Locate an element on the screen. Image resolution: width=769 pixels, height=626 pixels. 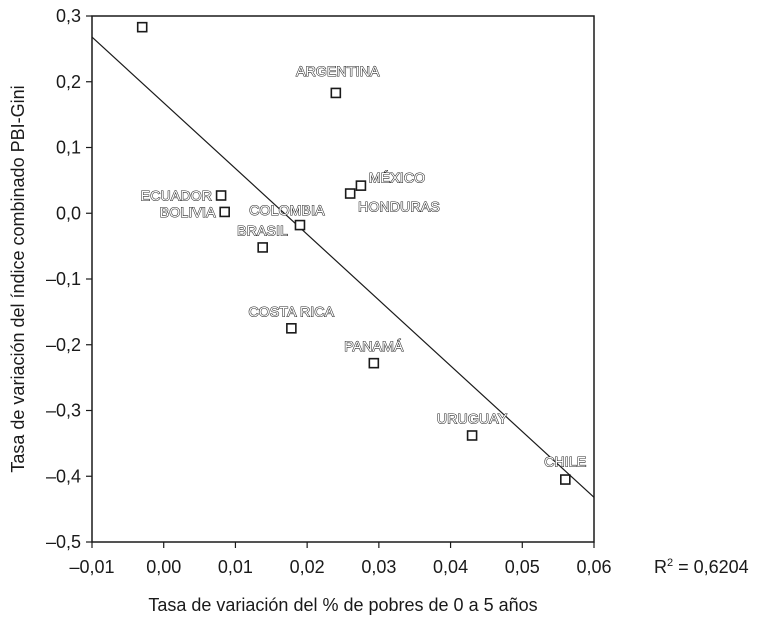
r-squared-annotation: R2 = 0,6204 is located at coordinates (701, 567).